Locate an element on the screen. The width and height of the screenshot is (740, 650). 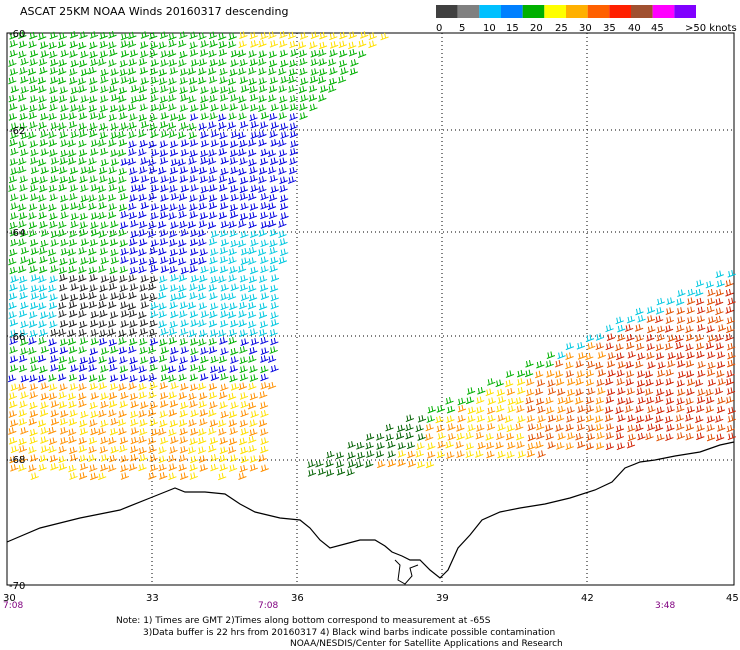
lon-label: 42 is located at coordinates (587, 598).